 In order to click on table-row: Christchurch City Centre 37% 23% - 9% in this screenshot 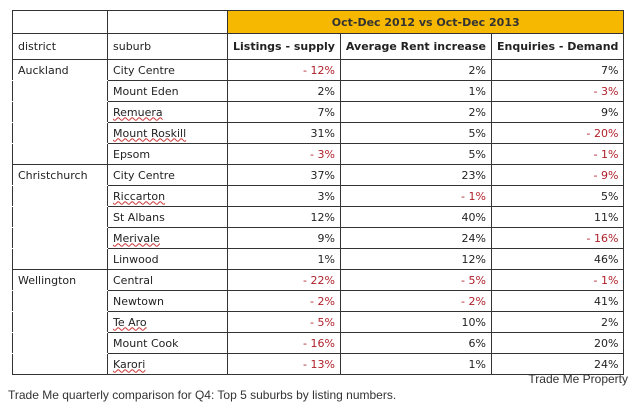, I will do `click(318, 175)`.